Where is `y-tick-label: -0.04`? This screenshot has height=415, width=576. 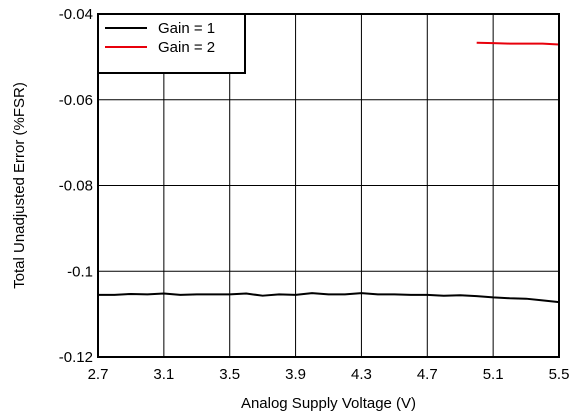 y-tick-label: -0.04 is located at coordinates (76, 14).